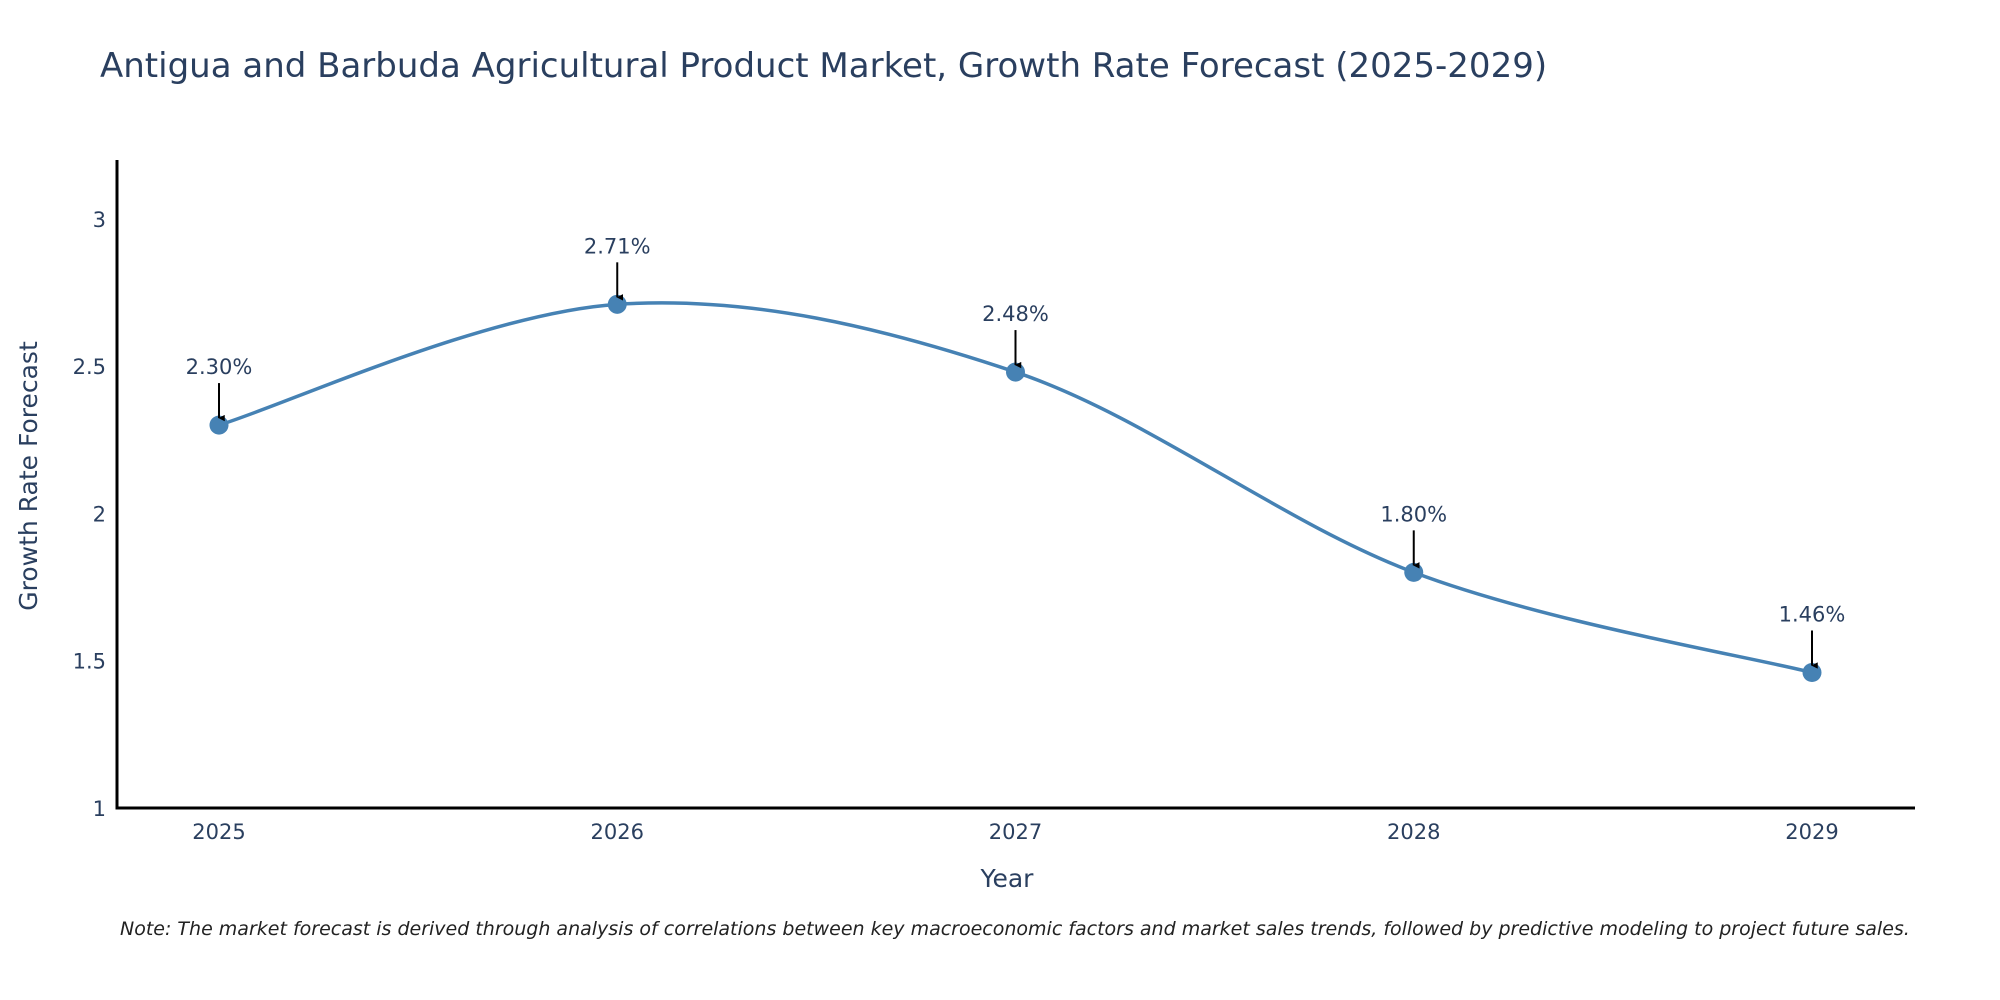 This screenshot has height=1000, width=2000. Describe the element at coordinates (1812, 615) in the screenshot. I see `data-label: 1.46%` at that location.